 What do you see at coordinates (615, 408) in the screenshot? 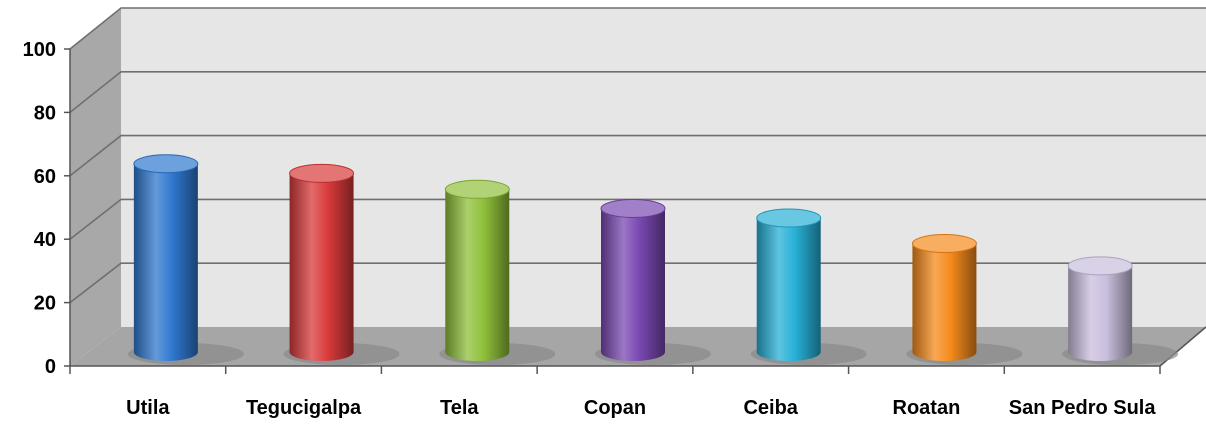
I see `x-tick-label: Copan` at bounding box center [615, 408].